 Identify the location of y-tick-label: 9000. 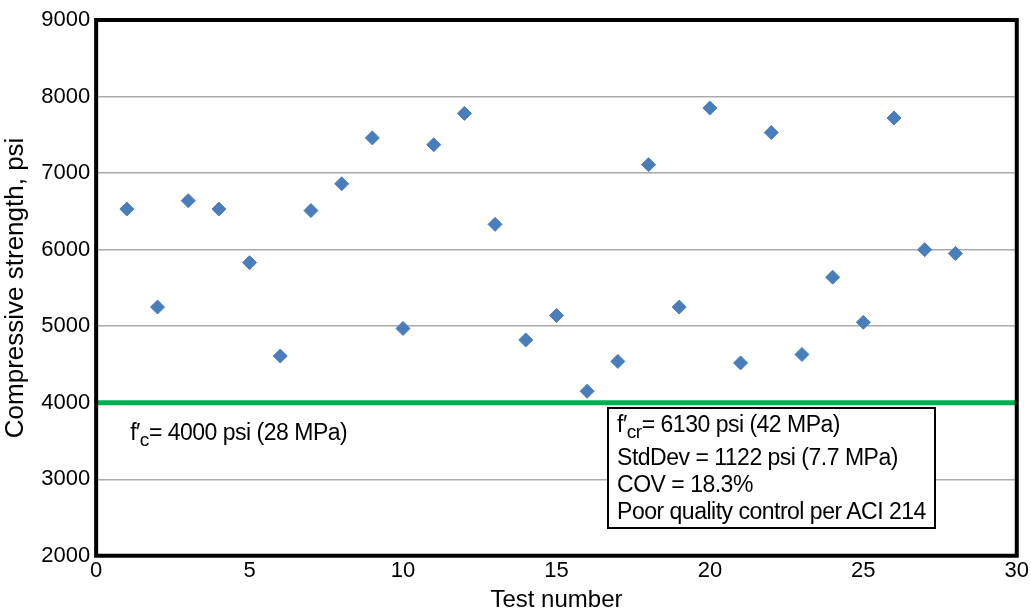
(66, 19).